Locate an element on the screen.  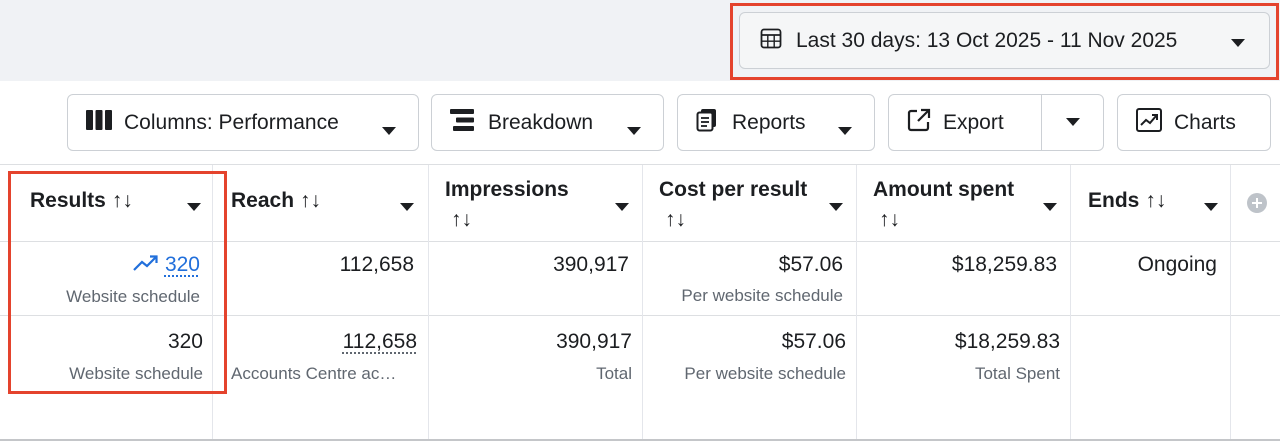
row2-amount-spent-sub: Total Spent is located at coordinates (1017, 373).